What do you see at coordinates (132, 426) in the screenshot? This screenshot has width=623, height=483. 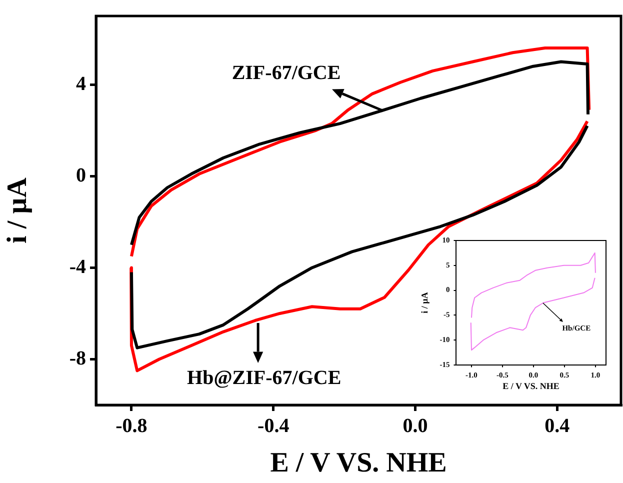 I see `x-tick-label: -0.8` at bounding box center [132, 426].